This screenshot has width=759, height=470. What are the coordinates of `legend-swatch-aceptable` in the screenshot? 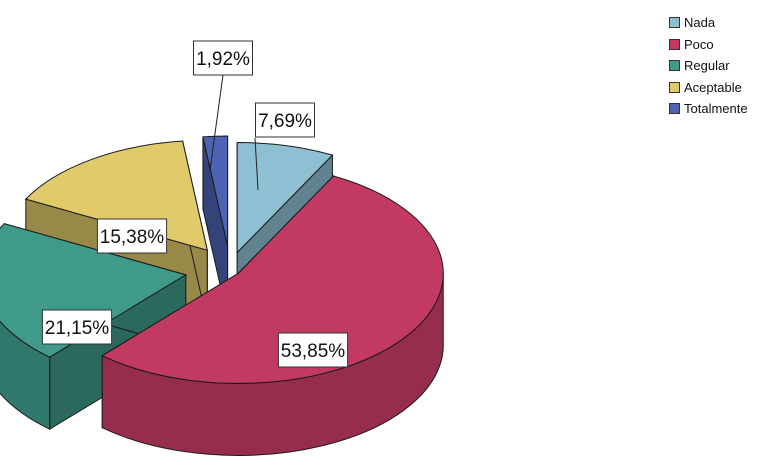 It's located at (674, 87).